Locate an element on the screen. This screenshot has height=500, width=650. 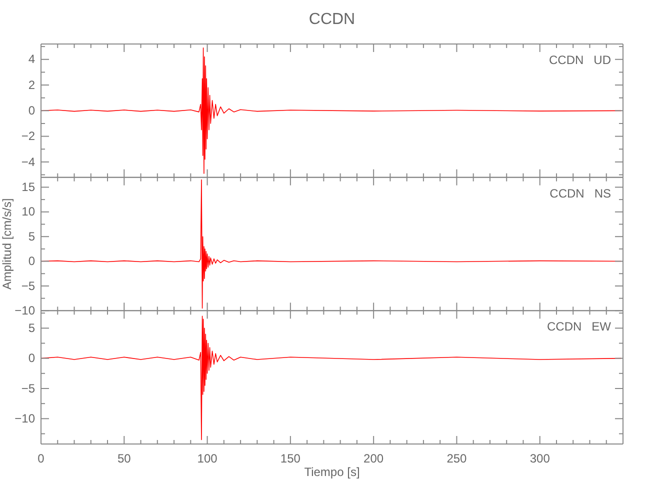
y-axis-title: Amplitud [cm/s/s] is located at coordinates (7, 244).